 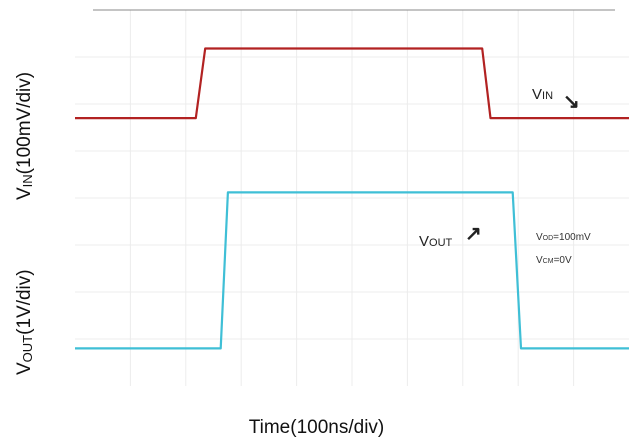 What do you see at coordinates (537, 94) in the screenshot?
I see `vin-label-main: V` at bounding box center [537, 94].